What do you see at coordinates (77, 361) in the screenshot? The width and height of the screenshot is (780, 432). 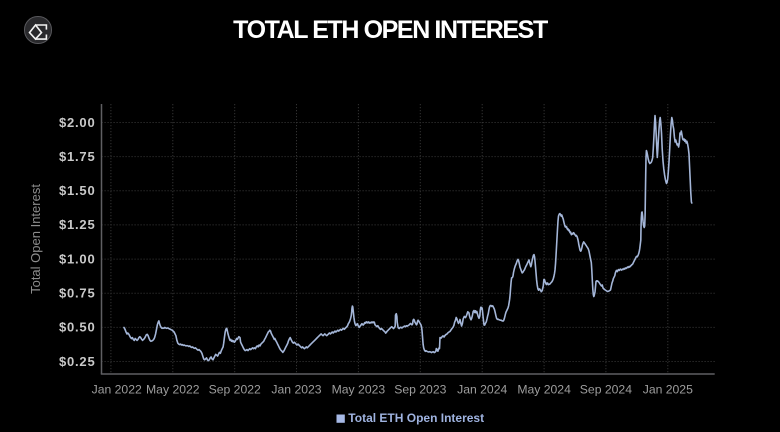 I see `svg-text: $0.25` at bounding box center [77, 361].